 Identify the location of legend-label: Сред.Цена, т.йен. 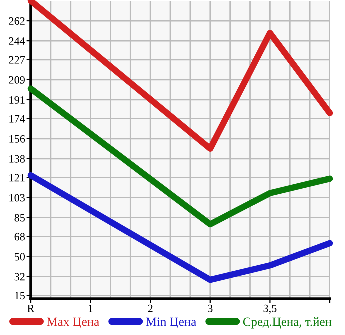
(287, 323).